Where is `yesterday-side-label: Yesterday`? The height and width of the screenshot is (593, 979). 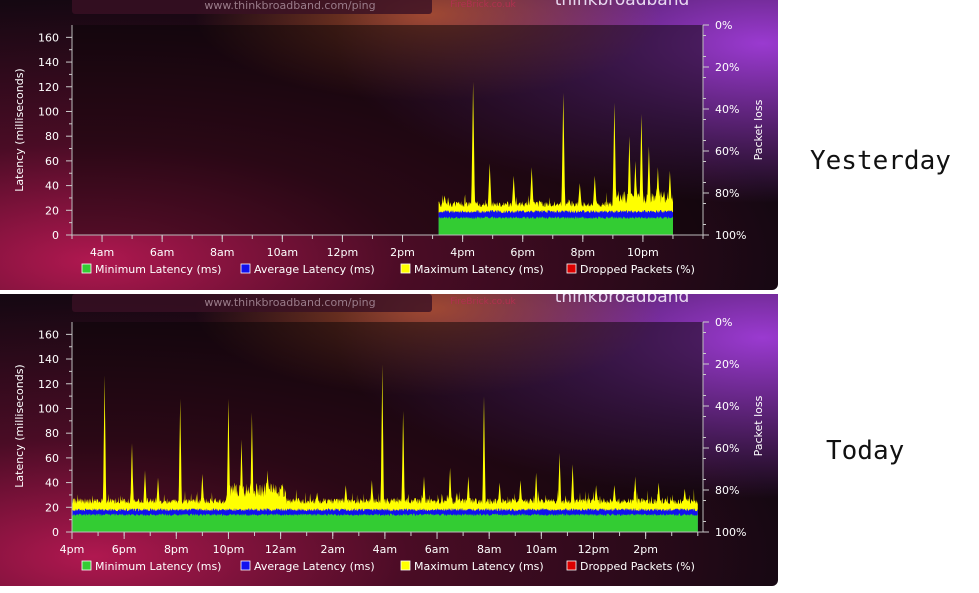 yesterday-side-label: Yesterday is located at coordinates (880, 161).